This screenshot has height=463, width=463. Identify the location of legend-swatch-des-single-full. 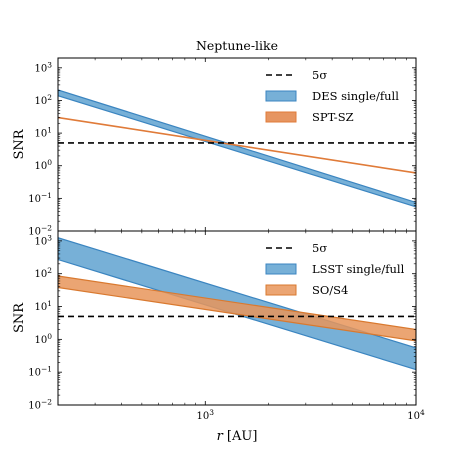
(281, 96).